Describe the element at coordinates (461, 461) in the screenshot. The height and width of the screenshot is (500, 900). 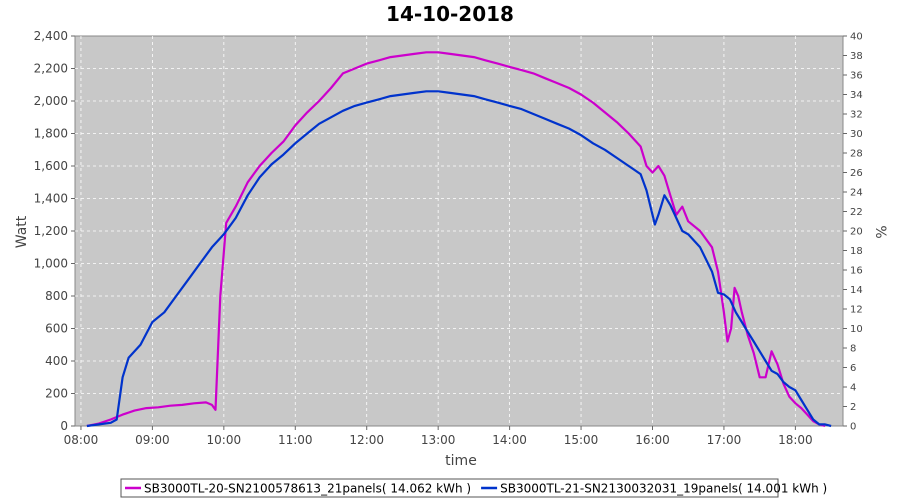
I see `x-axis-label: time` at that location.